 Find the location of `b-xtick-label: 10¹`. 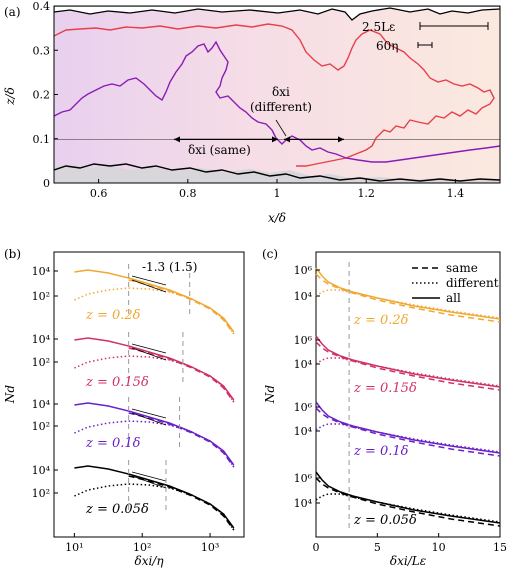

b-xtick-label: 10¹ is located at coordinates (74, 547).